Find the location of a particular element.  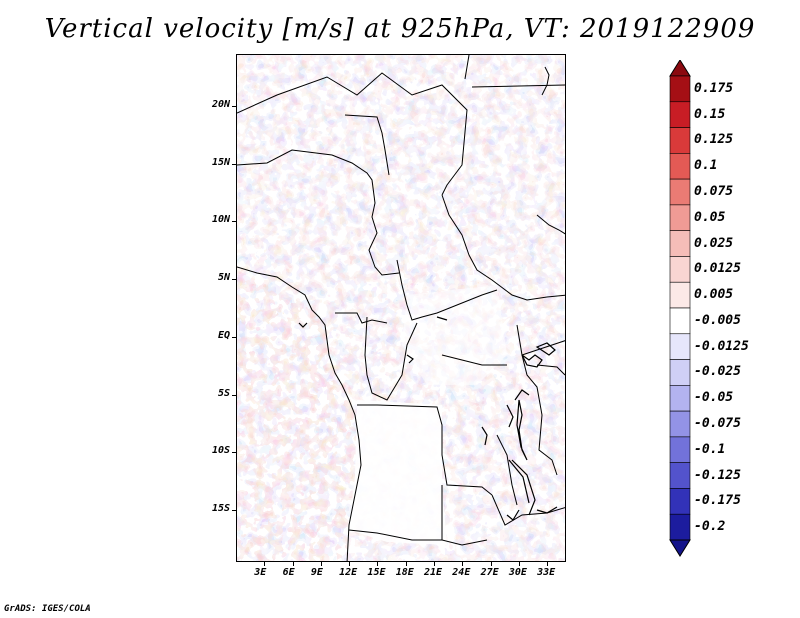

lat-tick-label: 5S is located at coordinates (223, 393).